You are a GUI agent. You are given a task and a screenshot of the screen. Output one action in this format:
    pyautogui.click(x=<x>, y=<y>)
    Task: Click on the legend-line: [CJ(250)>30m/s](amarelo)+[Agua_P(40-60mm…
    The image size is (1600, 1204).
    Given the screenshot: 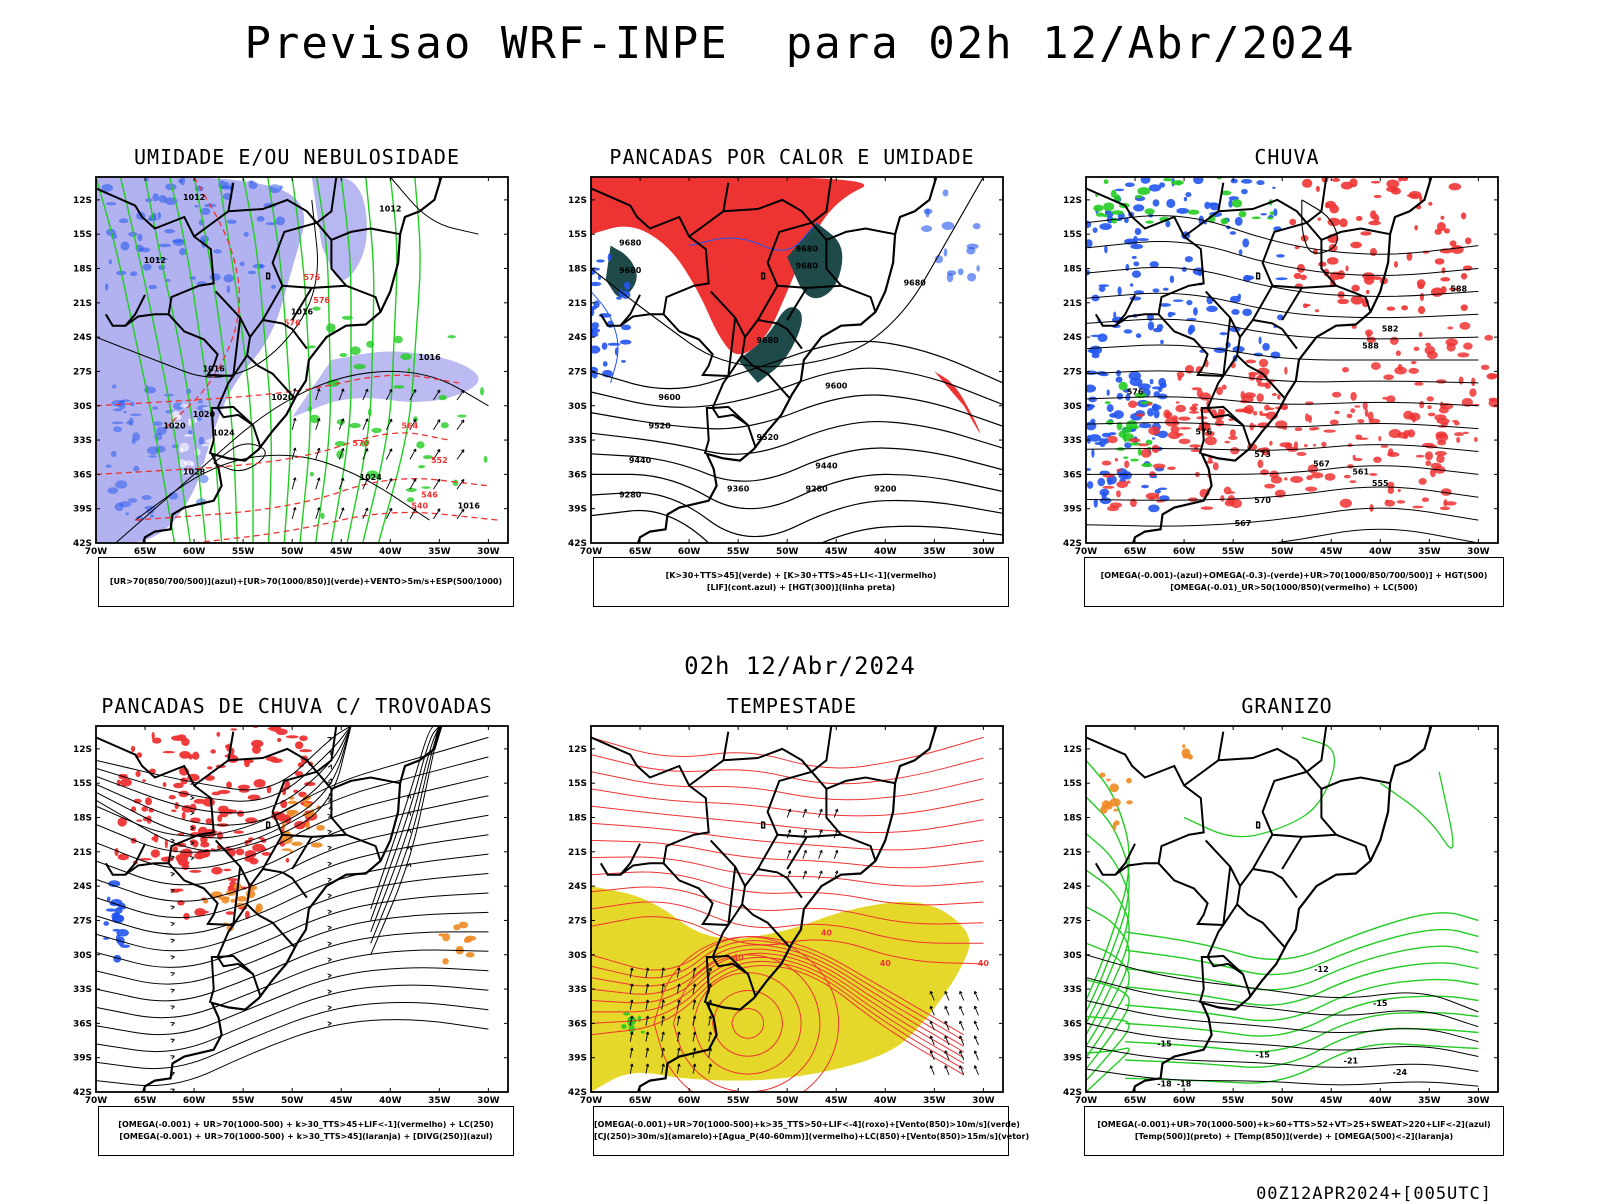 What is the action you would take?
    pyautogui.click(x=812, y=1136)
    